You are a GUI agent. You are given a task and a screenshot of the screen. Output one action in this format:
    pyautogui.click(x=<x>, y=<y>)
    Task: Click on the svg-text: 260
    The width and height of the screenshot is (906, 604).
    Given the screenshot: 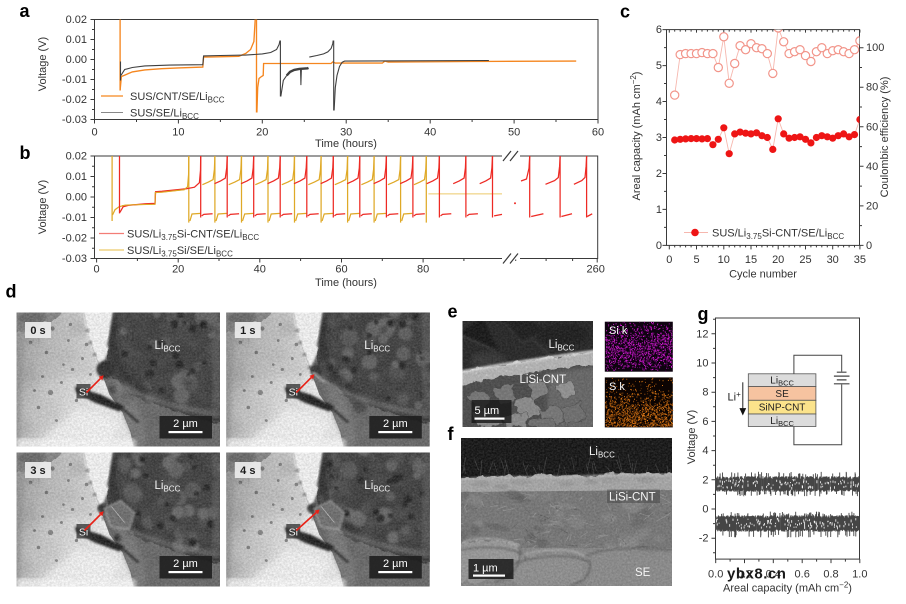 What is the action you would take?
    pyautogui.click(x=596, y=270)
    